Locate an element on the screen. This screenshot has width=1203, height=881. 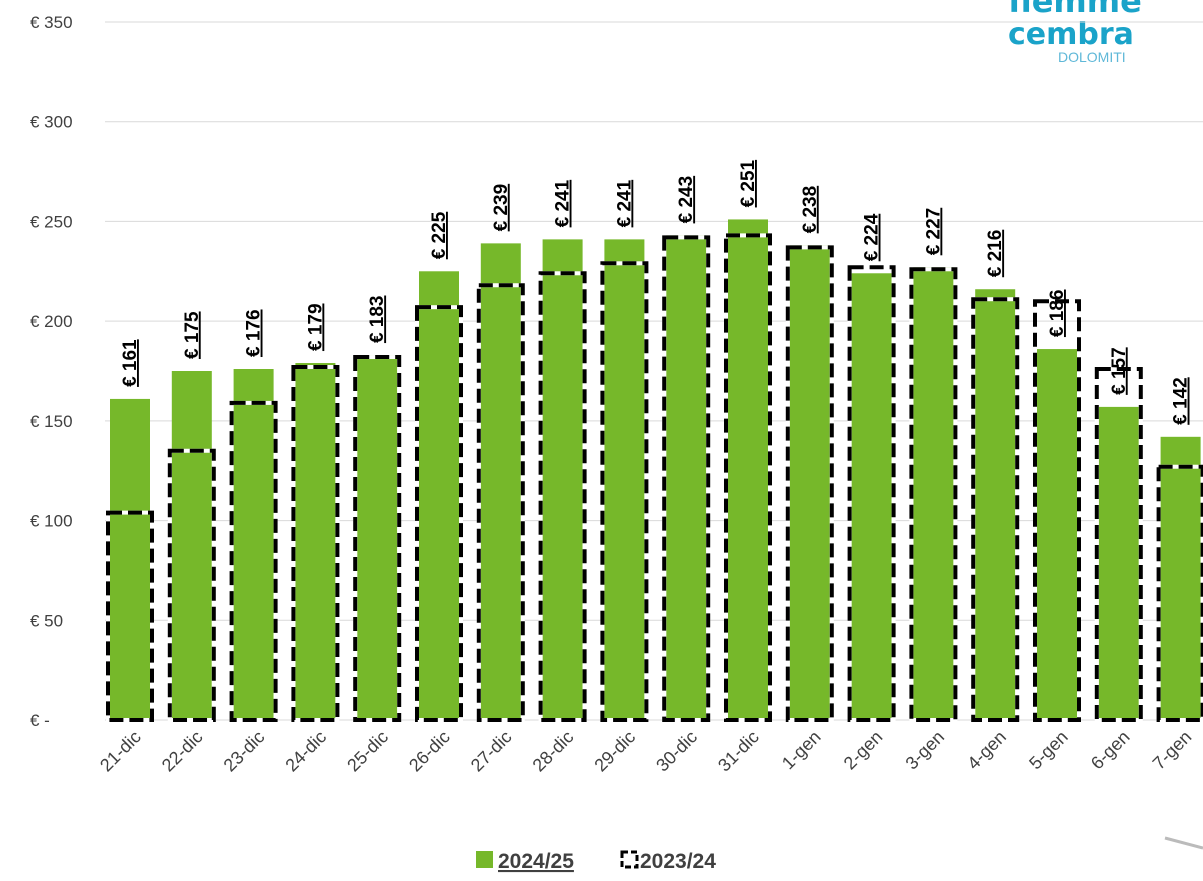
x-tick-label: 21-dic is located at coordinates (120, 751).